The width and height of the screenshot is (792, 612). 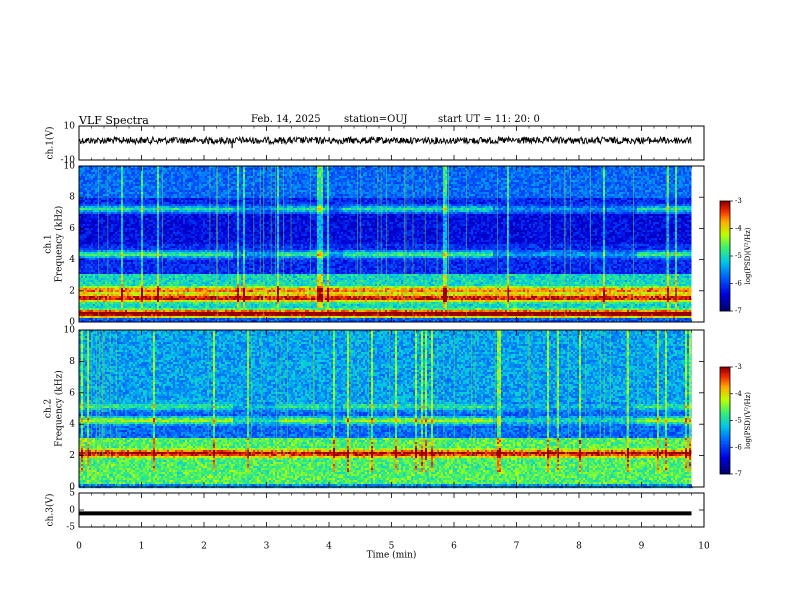 What do you see at coordinates (704, 547) in the screenshot?
I see `x-tick-label: 10` at bounding box center [704, 547].